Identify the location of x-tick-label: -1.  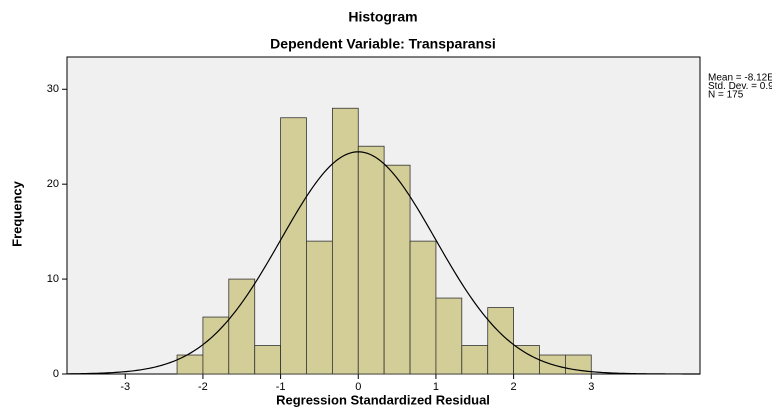
(281, 387).